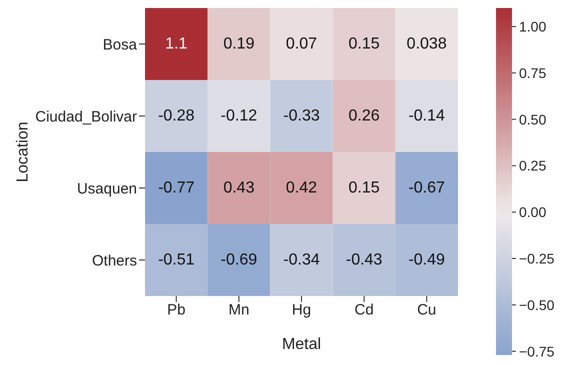 This screenshot has height=365, width=582. What do you see at coordinates (427, 188) in the screenshot?
I see `data-label: -0.67` at bounding box center [427, 188].